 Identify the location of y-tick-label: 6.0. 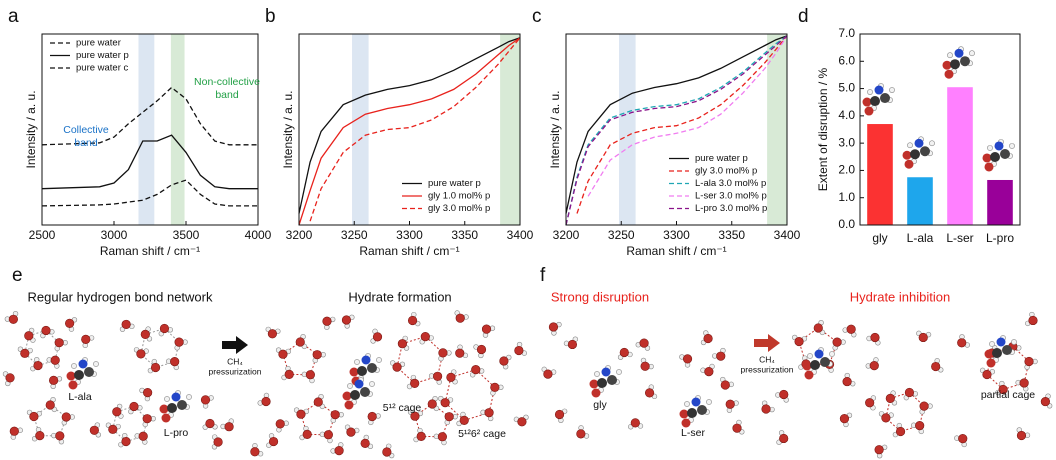
(846, 60).